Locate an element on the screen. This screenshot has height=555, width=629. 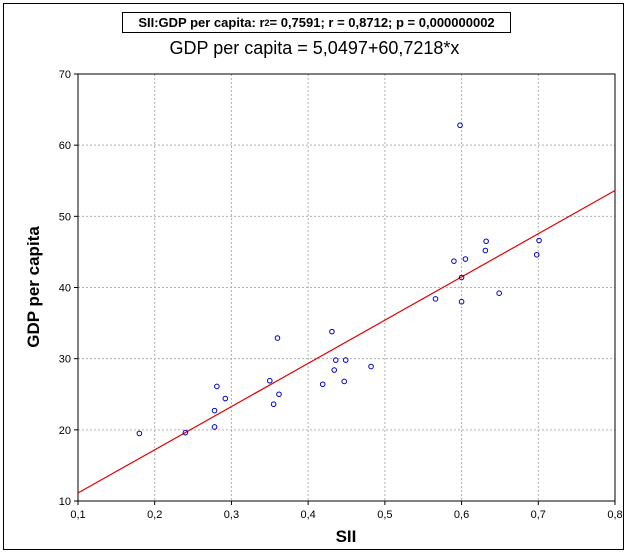
x-axis-title: SII is located at coordinates (346, 536).